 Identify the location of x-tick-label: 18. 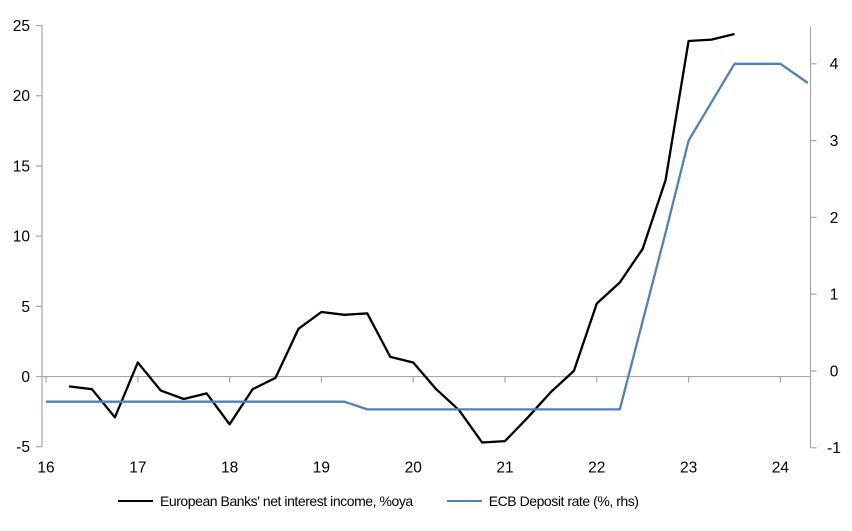
(229, 467).